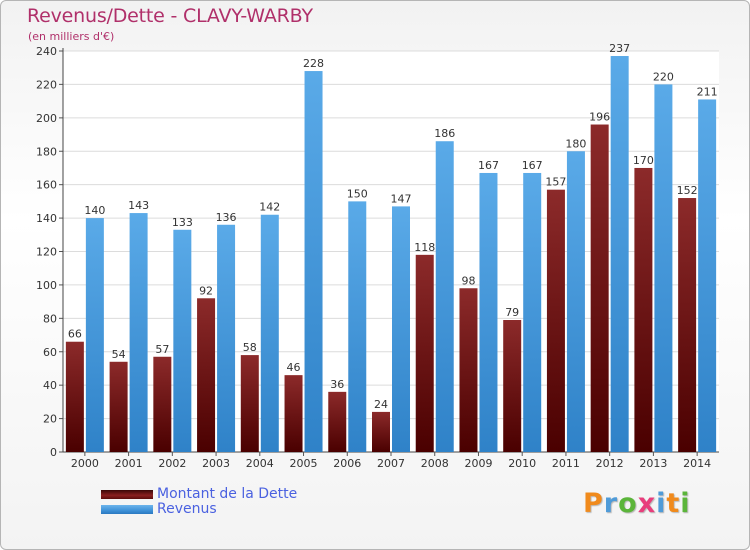 This screenshot has width=750, height=550. What do you see at coordinates (46, 51) in the screenshot?
I see `y-tick-label: 240` at bounding box center [46, 51].